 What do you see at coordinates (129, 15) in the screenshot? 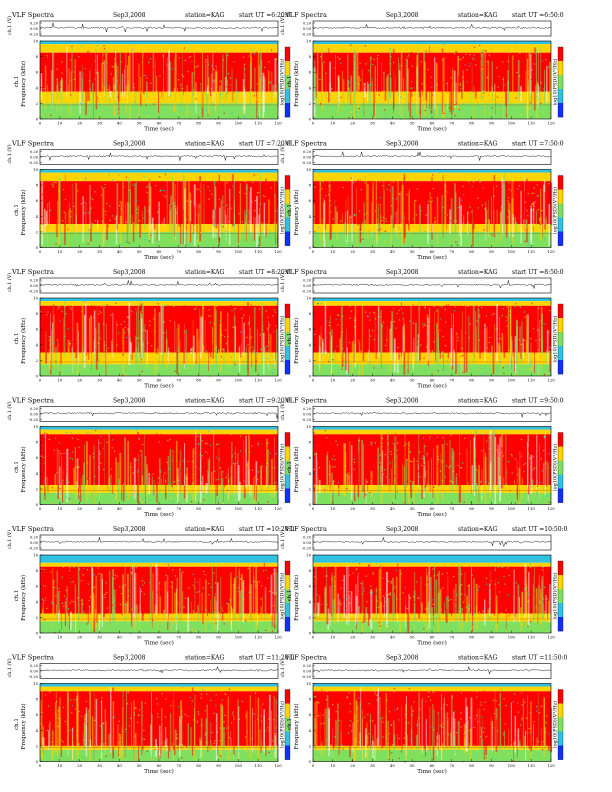
I see `panel-date: Sep3,2008` at bounding box center [129, 15].